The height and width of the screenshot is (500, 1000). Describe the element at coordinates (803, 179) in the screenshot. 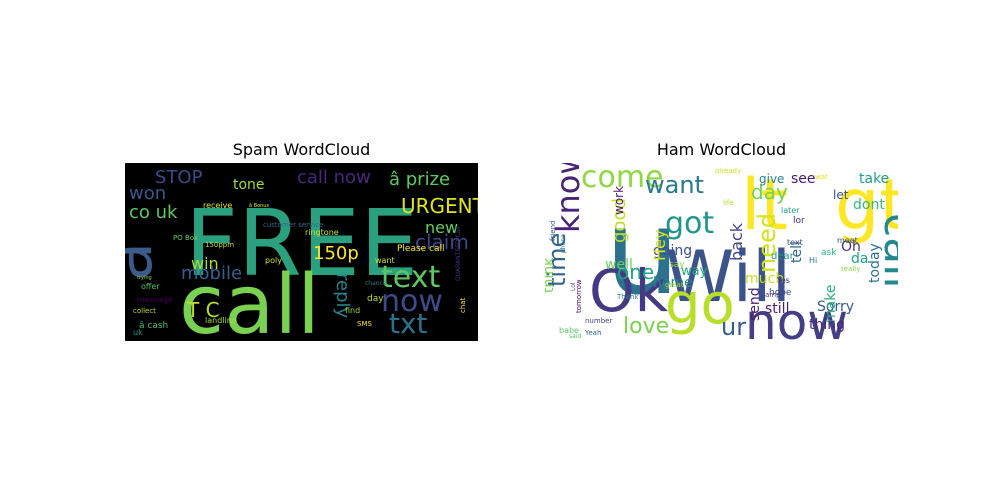

I see `wordcloud-word: see` at that location.